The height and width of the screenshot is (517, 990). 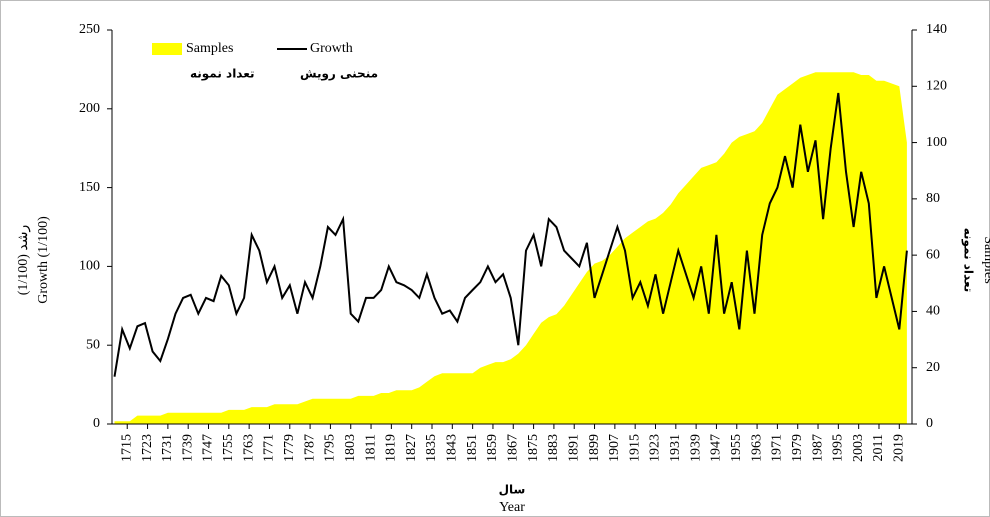 What do you see at coordinates (512, 507) in the screenshot?
I see `x-axis-title: Year` at bounding box center [512, 507].